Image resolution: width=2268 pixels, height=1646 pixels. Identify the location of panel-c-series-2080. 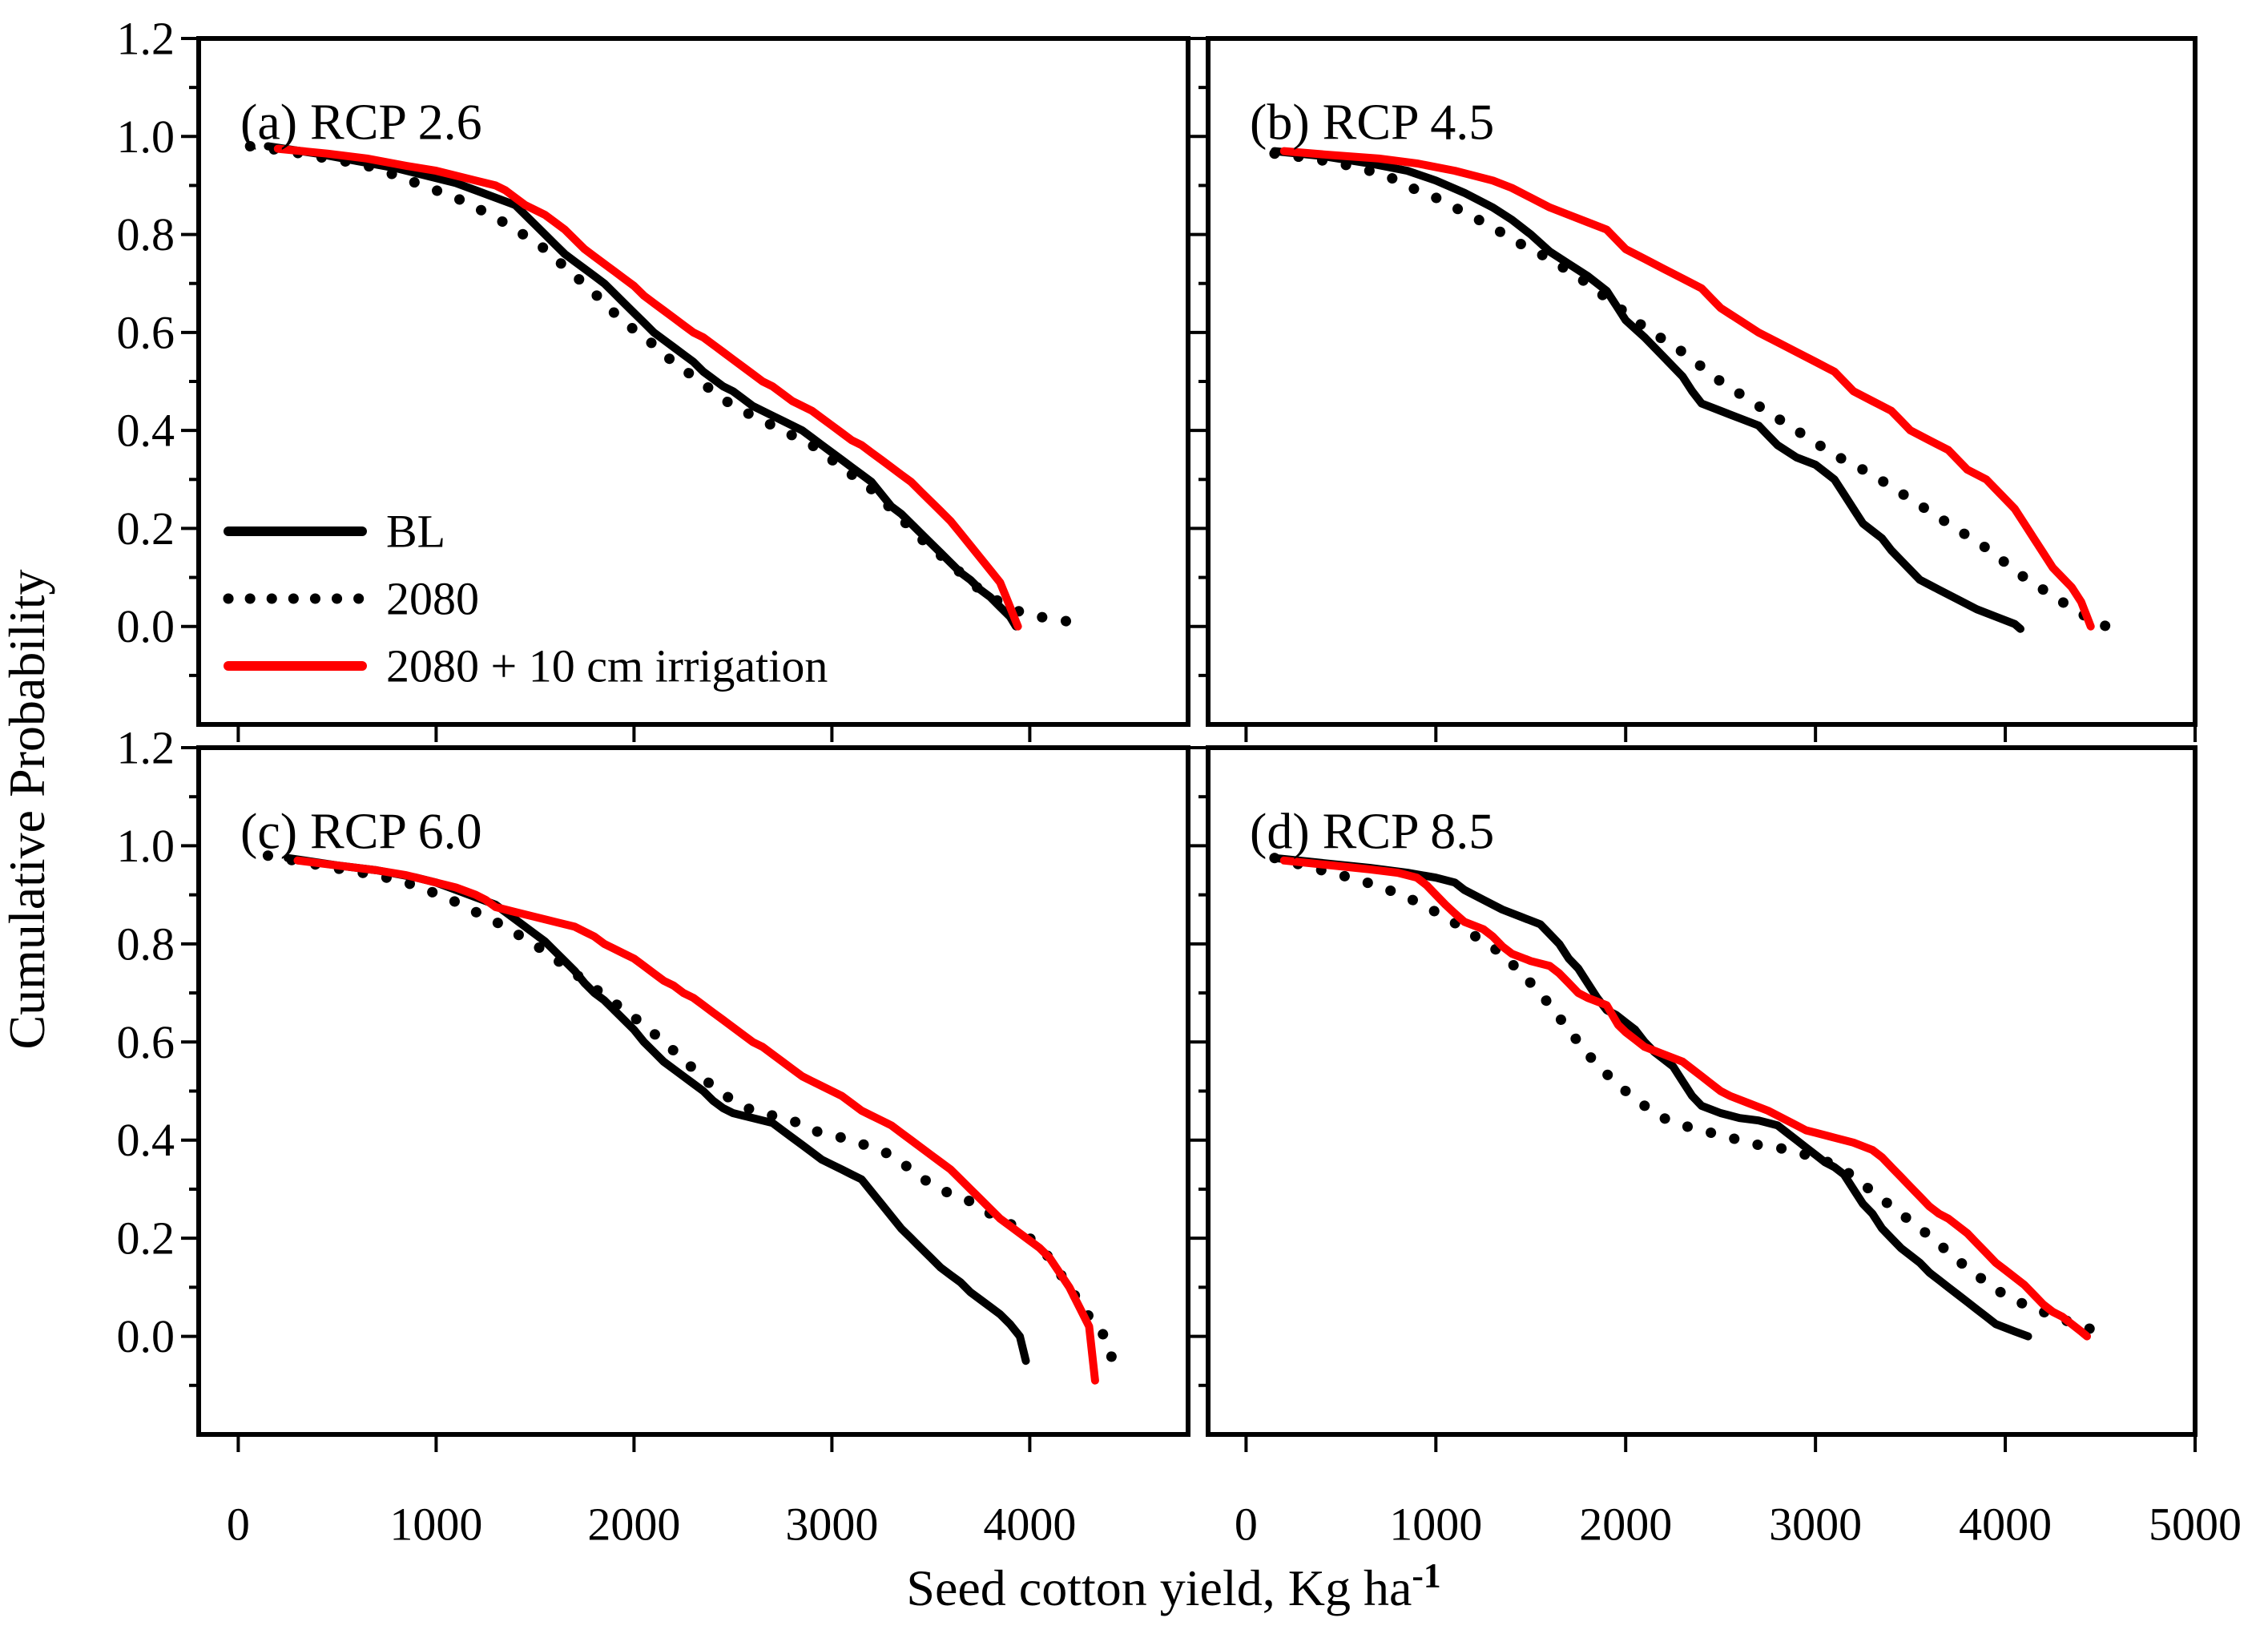
(691, 1113).